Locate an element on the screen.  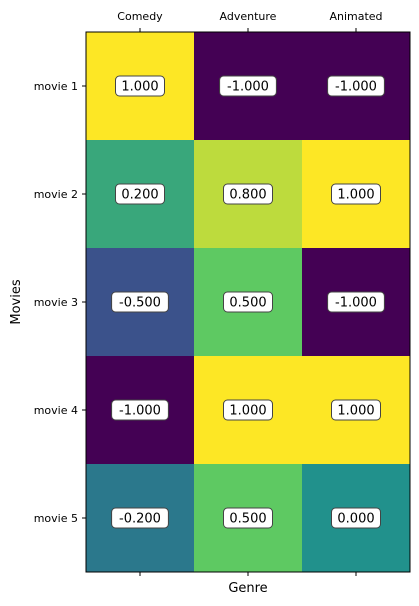
x-tick-label: Adventure is located at coordinates (248, 16).